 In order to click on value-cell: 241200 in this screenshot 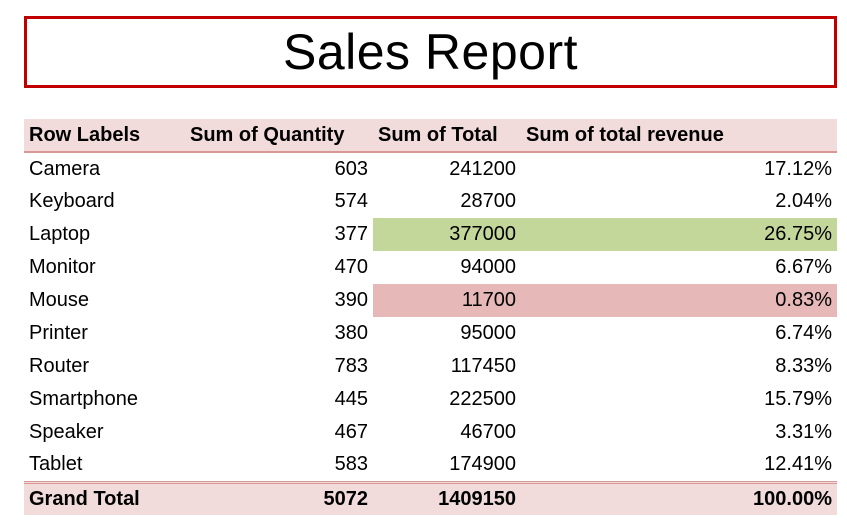, I will do `click(482, 168)`.